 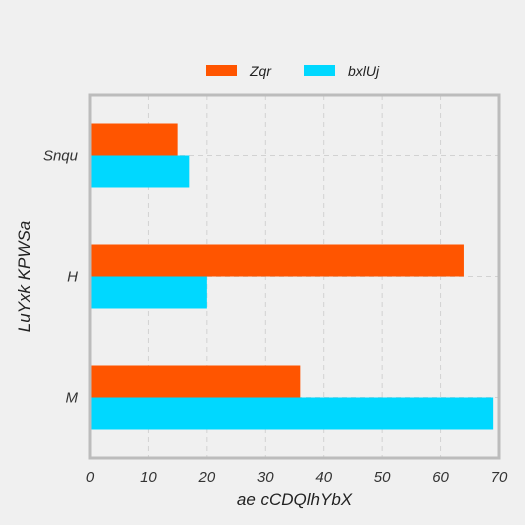 I want to click on x-axis-title: ae cCDQlhYbX, so click(x=295, y=499).